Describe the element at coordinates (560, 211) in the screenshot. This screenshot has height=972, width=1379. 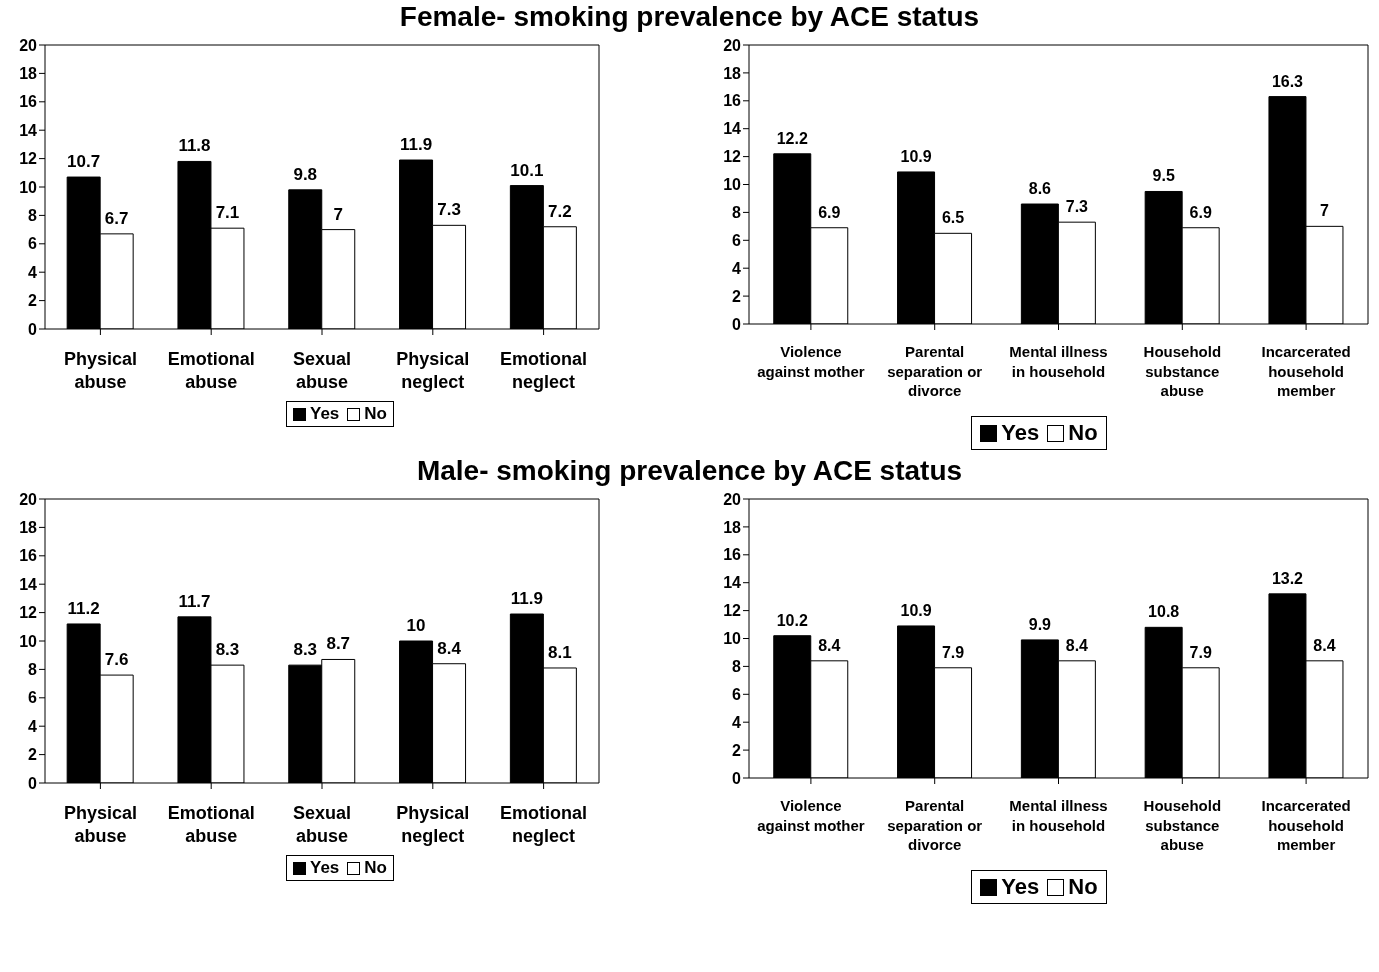
I see `data-label: 7.2` at that location.